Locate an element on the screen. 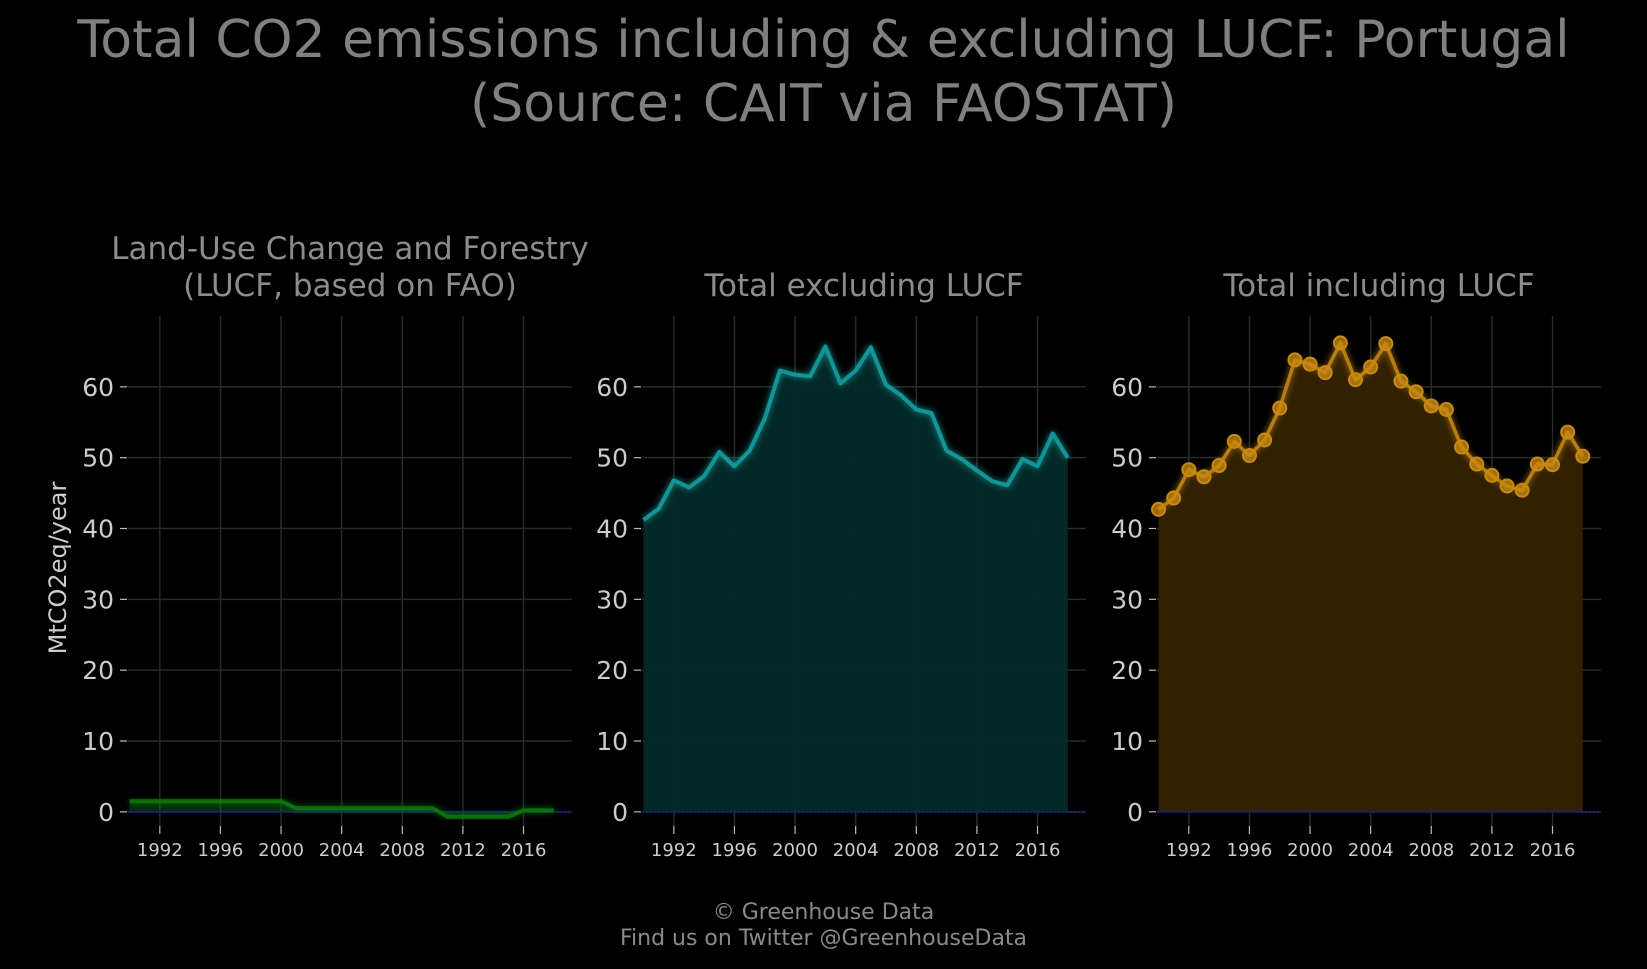  chart-title-line-2: (Source: CAIT via FAOSTAT) is located at coordinates (823, 104).